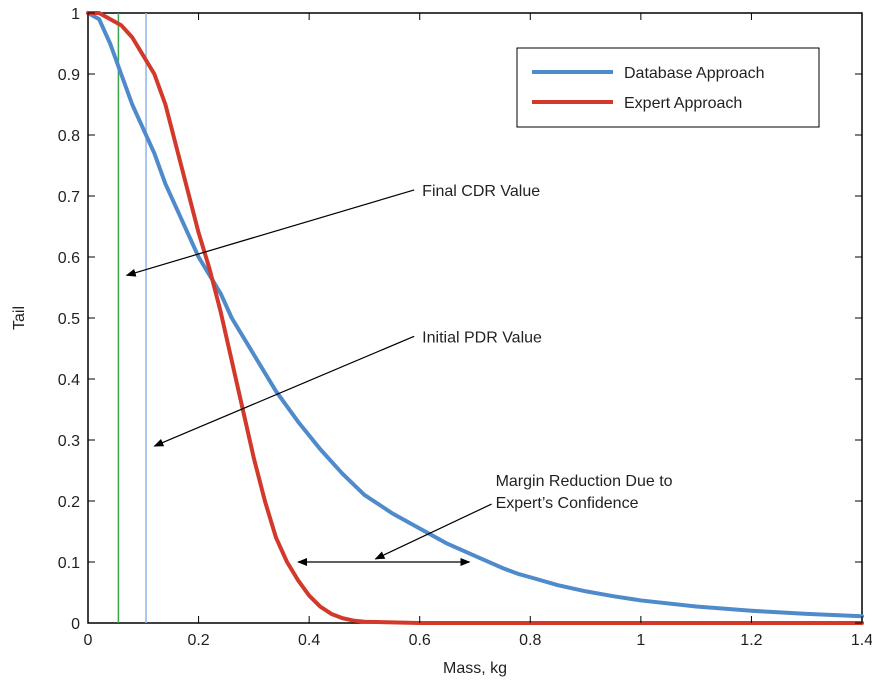  I want to click on x-tick-label: 0.6, so click(420, 640).